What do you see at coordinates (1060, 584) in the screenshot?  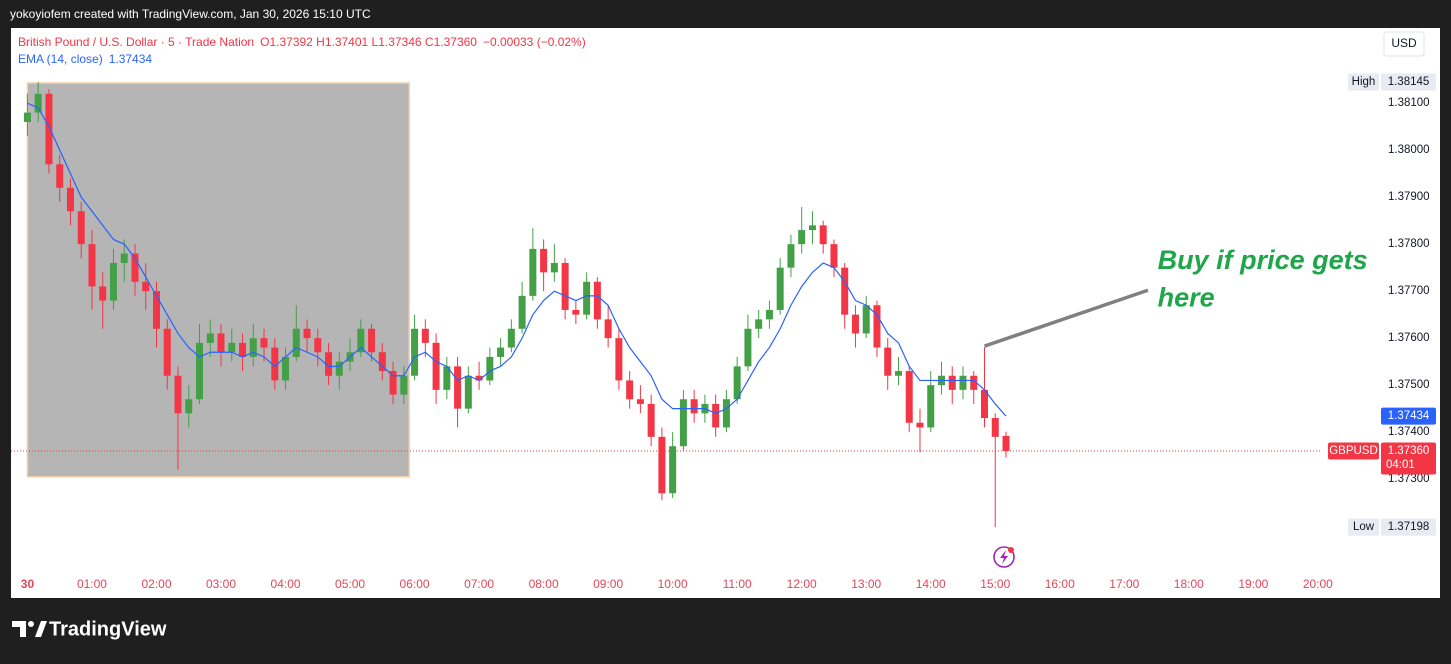 I see `x-tick-label: 16:00` at bounding box center [1060, 584].